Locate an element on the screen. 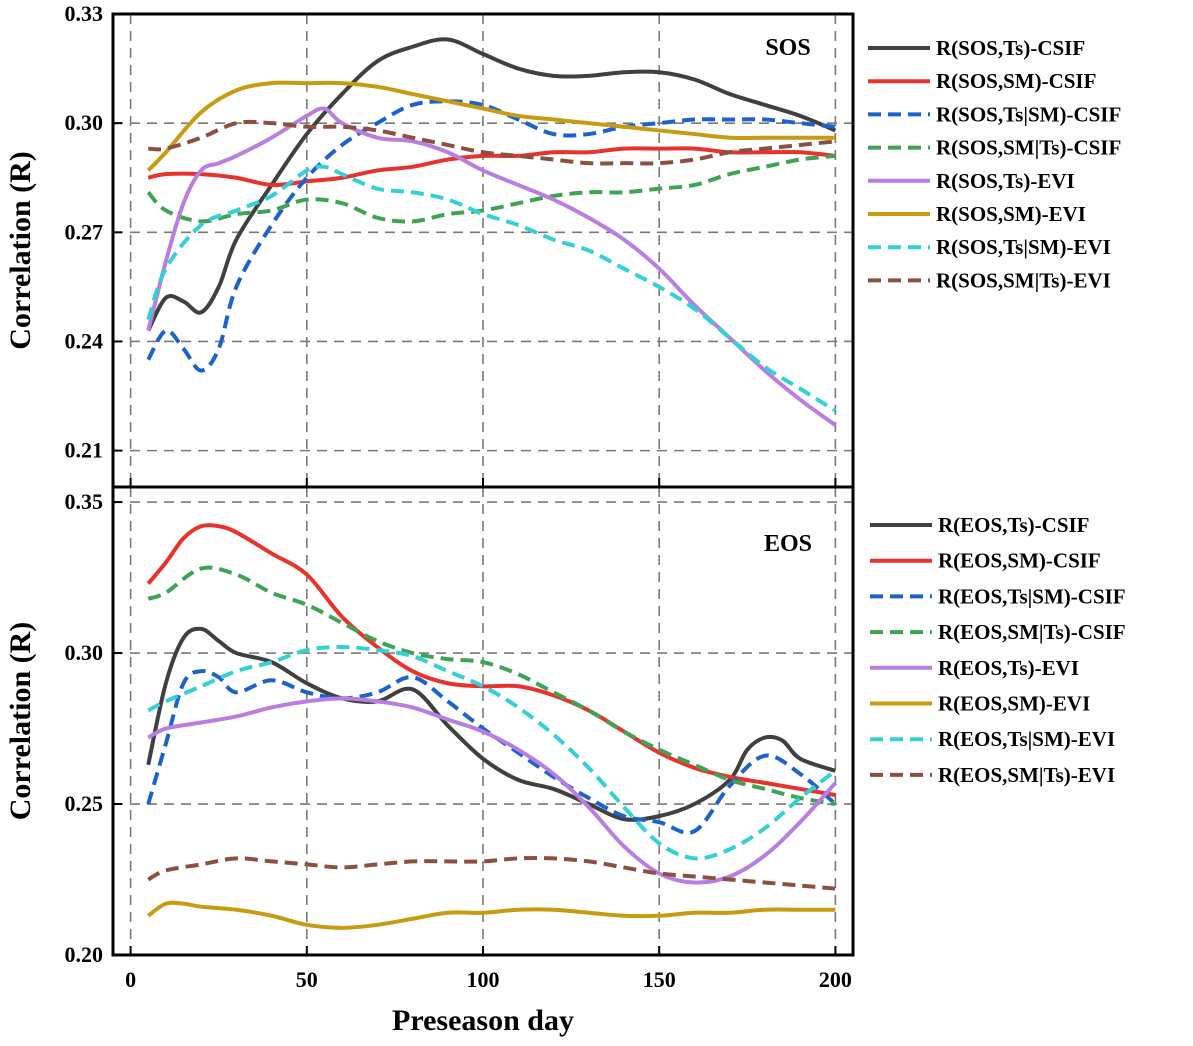 This screenshot has width=1193, height=1046. x-axis-title: Preseason day is located at coordinates (483, 1020).